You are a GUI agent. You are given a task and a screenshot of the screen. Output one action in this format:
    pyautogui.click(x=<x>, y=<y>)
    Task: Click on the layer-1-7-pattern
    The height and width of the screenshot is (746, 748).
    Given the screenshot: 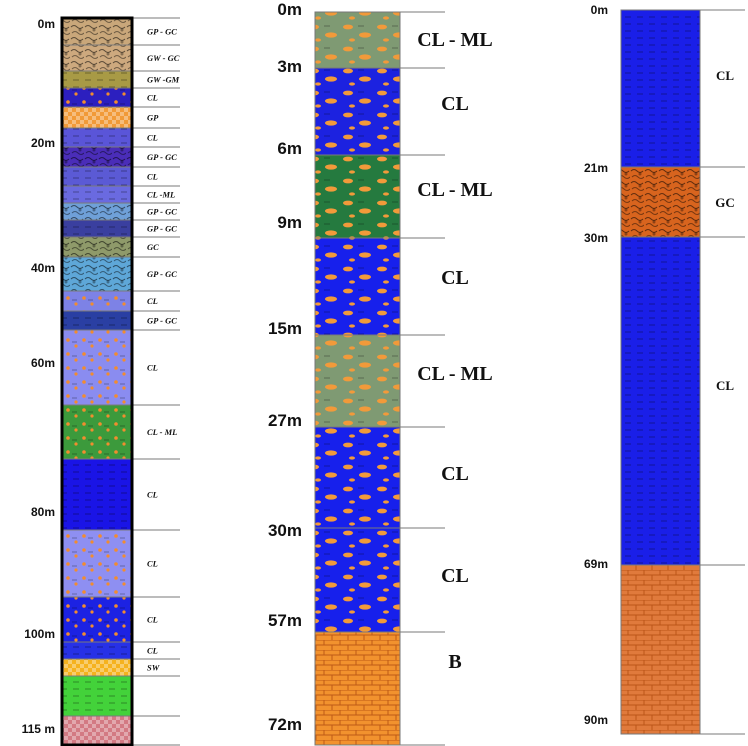 What is the action you would take?
    pyautogui.click(x=97, y=157)
    